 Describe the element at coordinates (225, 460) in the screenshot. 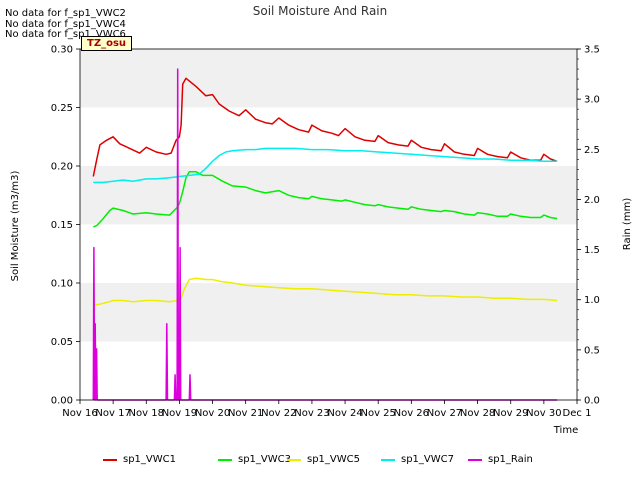

I see `legend-swatch-vwc3` at that location.